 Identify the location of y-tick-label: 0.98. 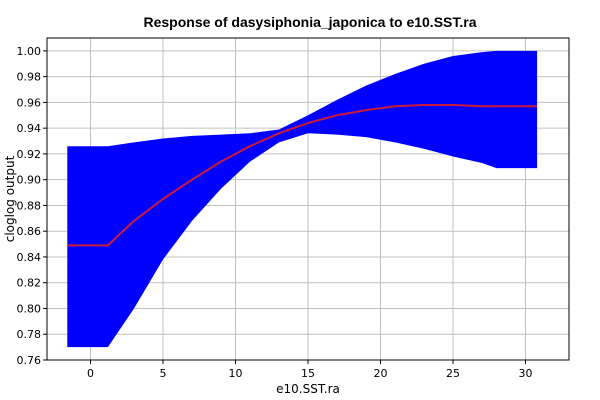
(29, 77).